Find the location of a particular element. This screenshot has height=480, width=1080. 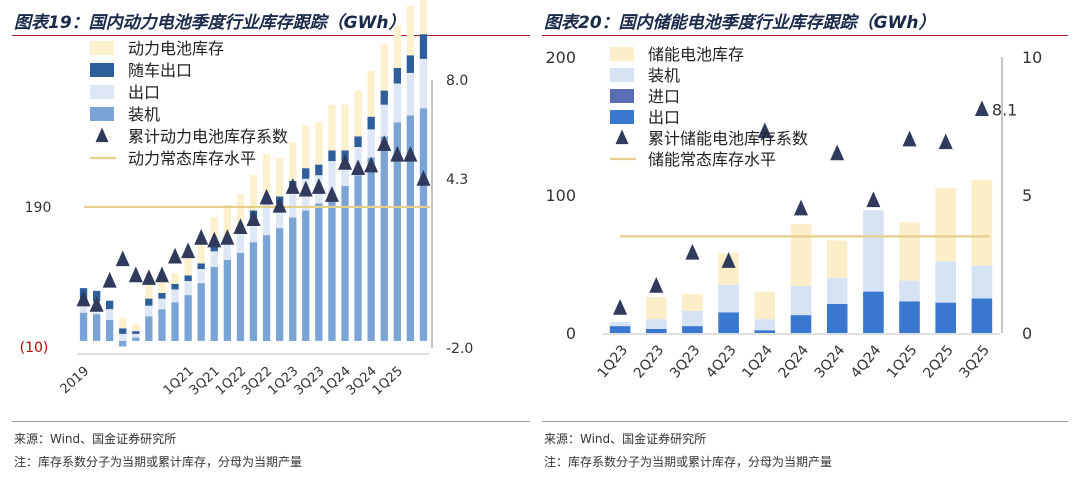

right-source: 来源：Wind、国金证券研究所 is located at coordinates (625, 439).